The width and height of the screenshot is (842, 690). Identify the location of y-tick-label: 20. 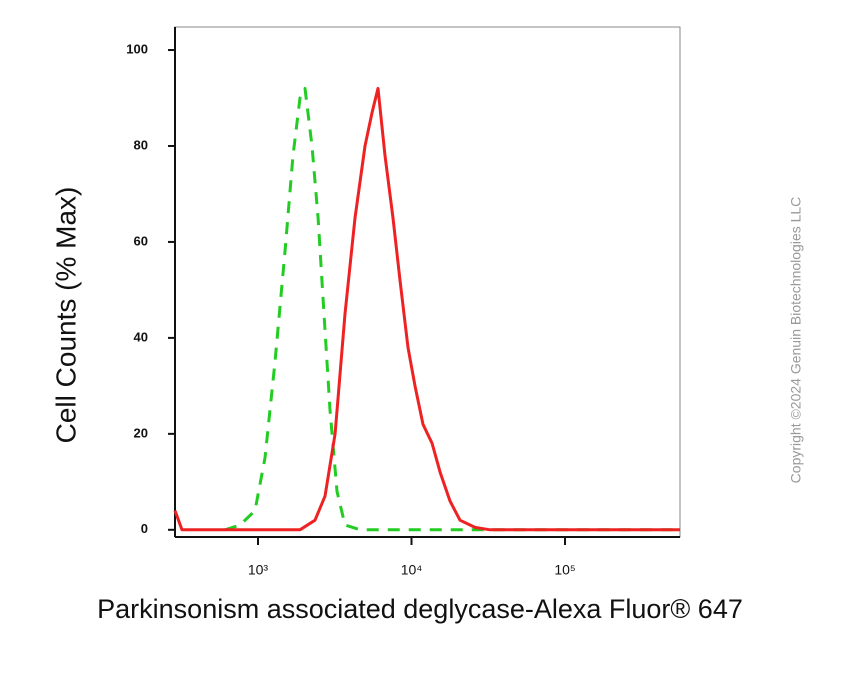
(141, 432).